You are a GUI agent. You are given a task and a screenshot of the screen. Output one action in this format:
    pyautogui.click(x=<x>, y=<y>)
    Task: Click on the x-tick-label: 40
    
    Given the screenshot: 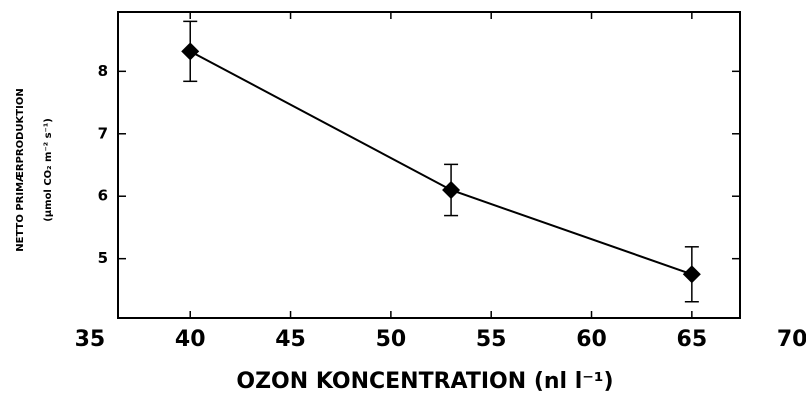 What is the action you would take?
    pyautogui.click(x=190, y=339)
    